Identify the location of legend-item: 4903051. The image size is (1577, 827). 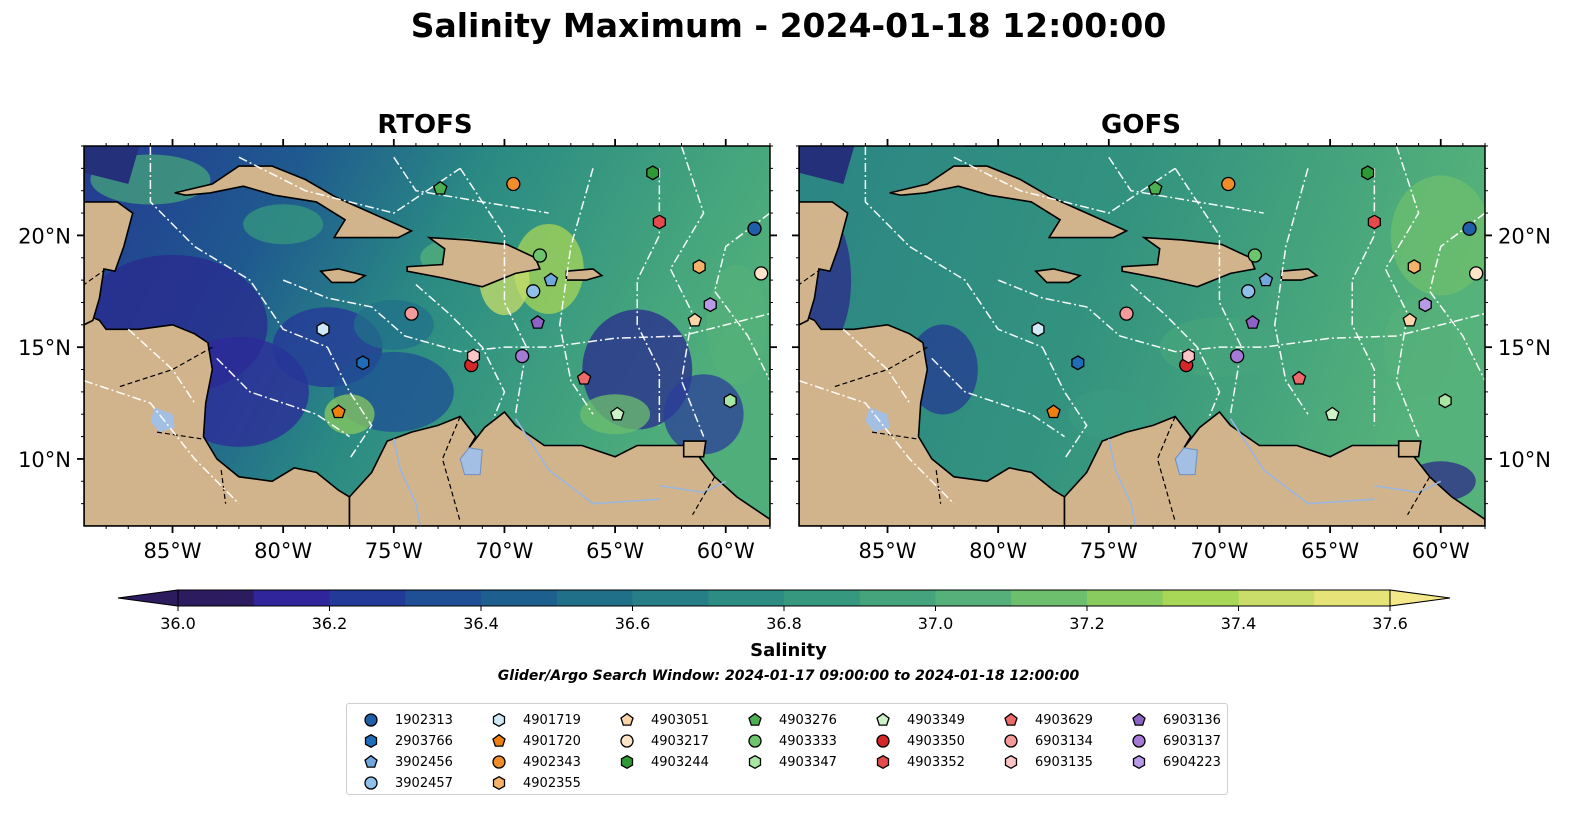
(663, 720).